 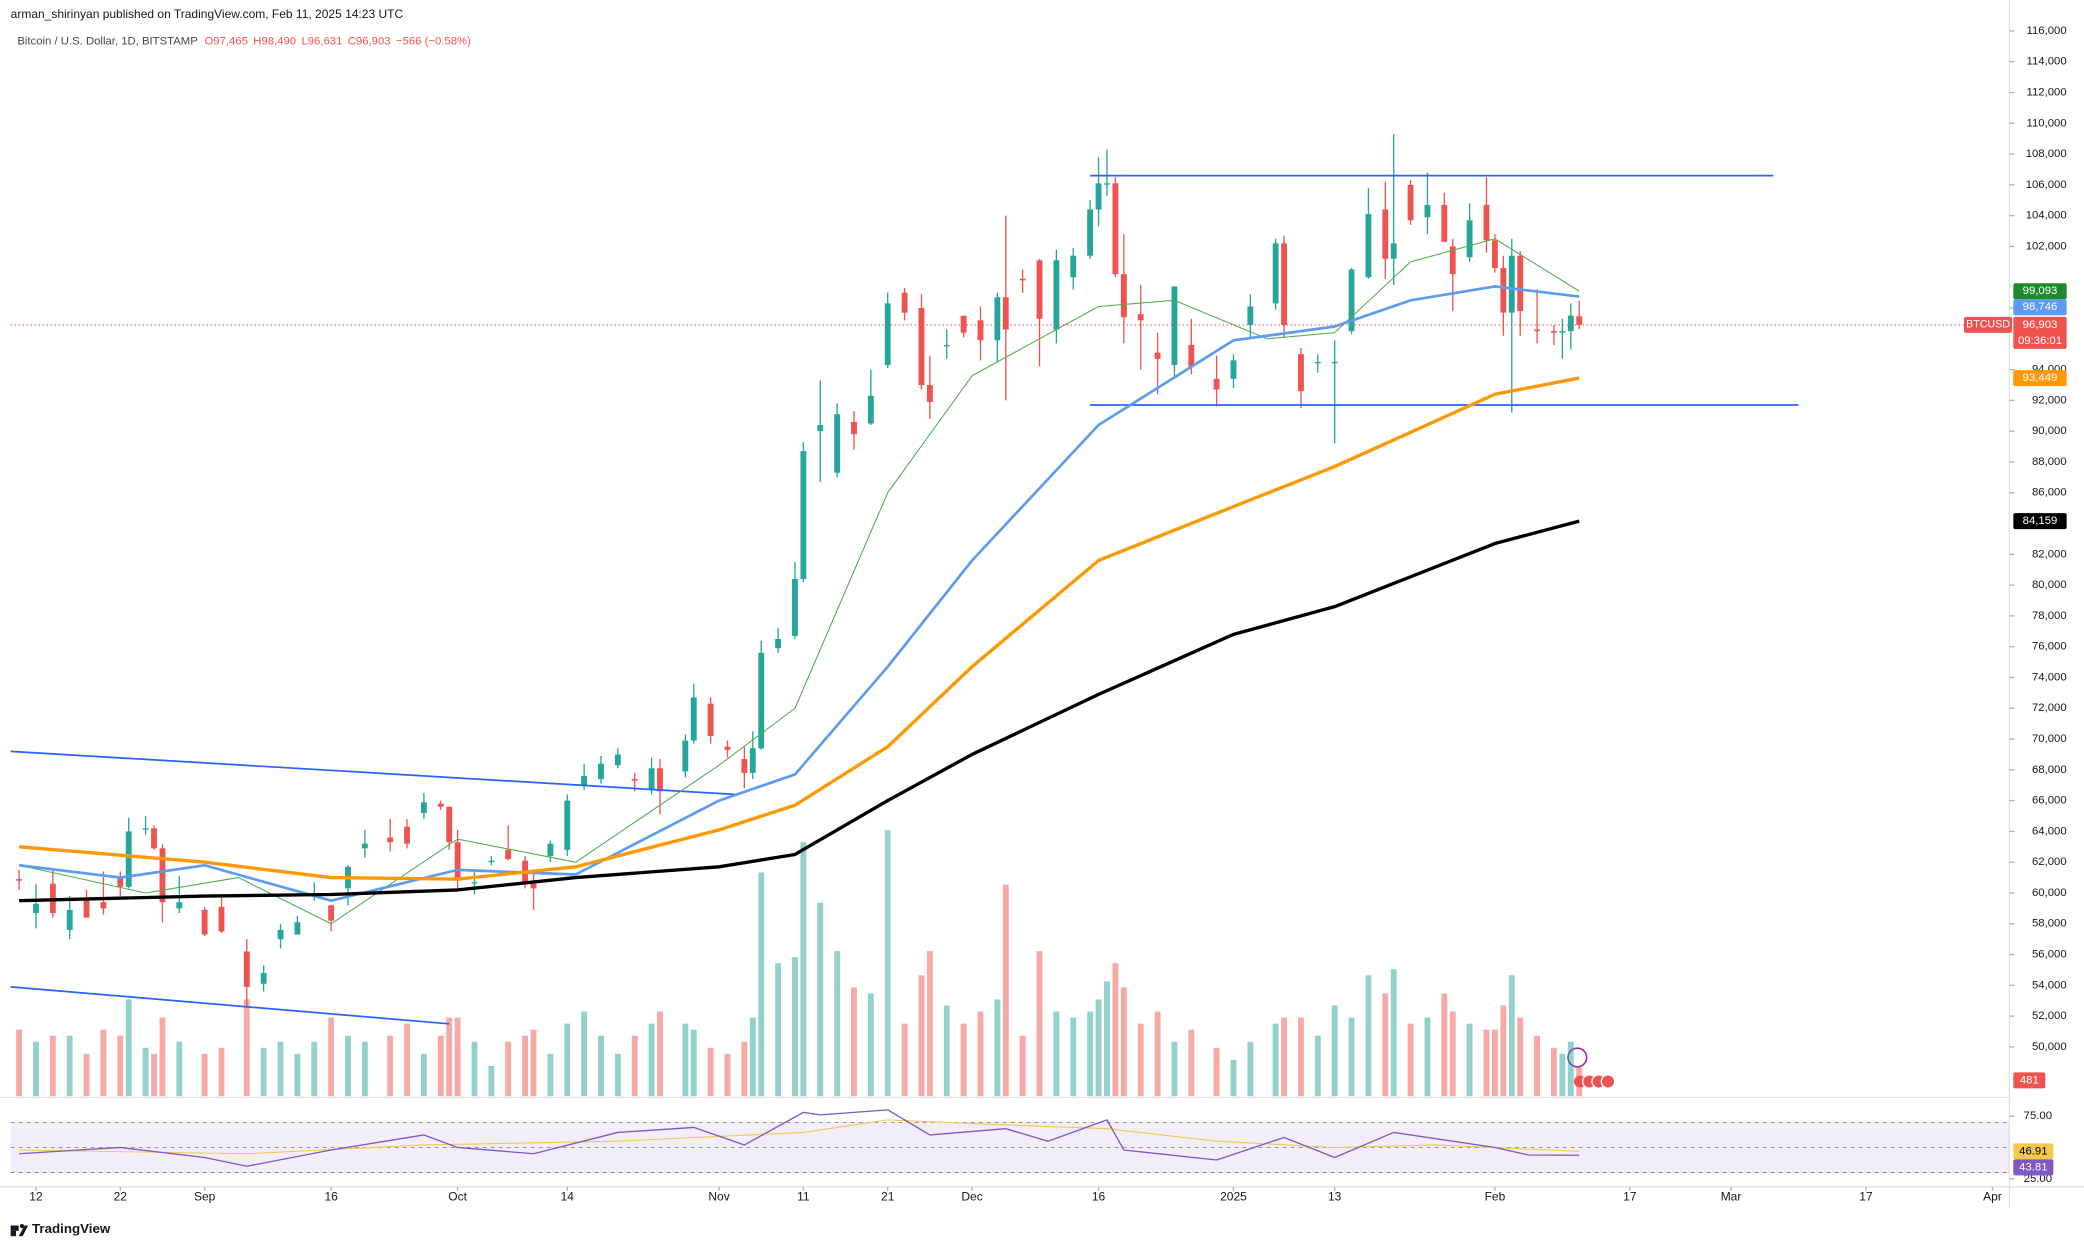 I want to click on volume-badge, so click(x=2029, y=1080).